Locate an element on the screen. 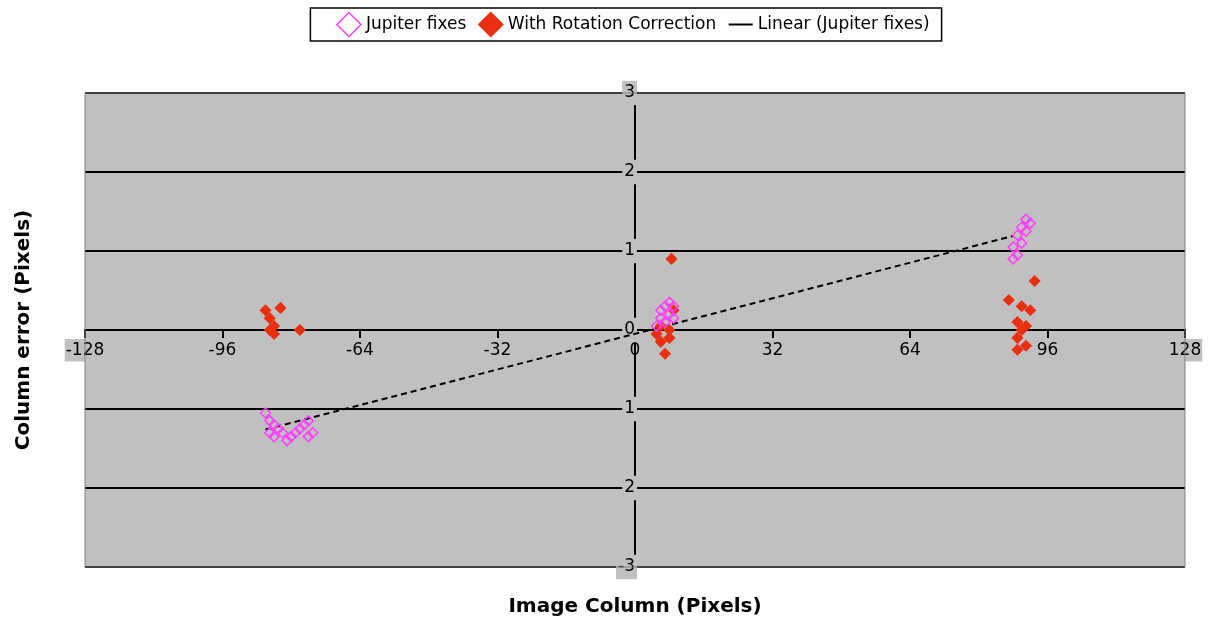 The height and width of the screenshot is (625, 1215). y-tick-label: 3 is located at coordinates (629, 91).